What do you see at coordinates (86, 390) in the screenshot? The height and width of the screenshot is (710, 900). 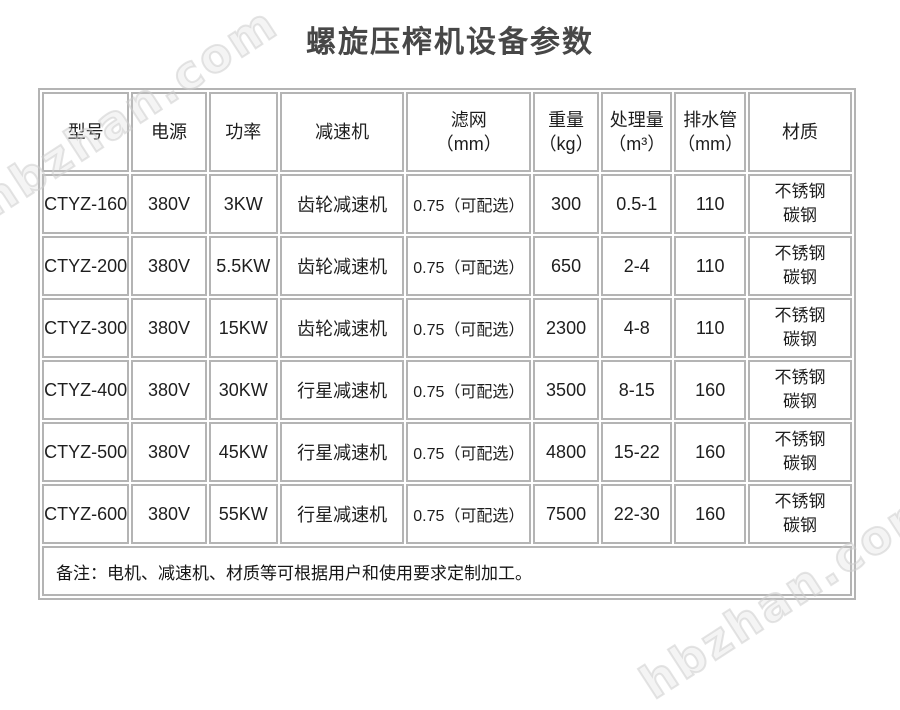 I see `cell-model: CTYZ-400` at bounding box center [86, 390].